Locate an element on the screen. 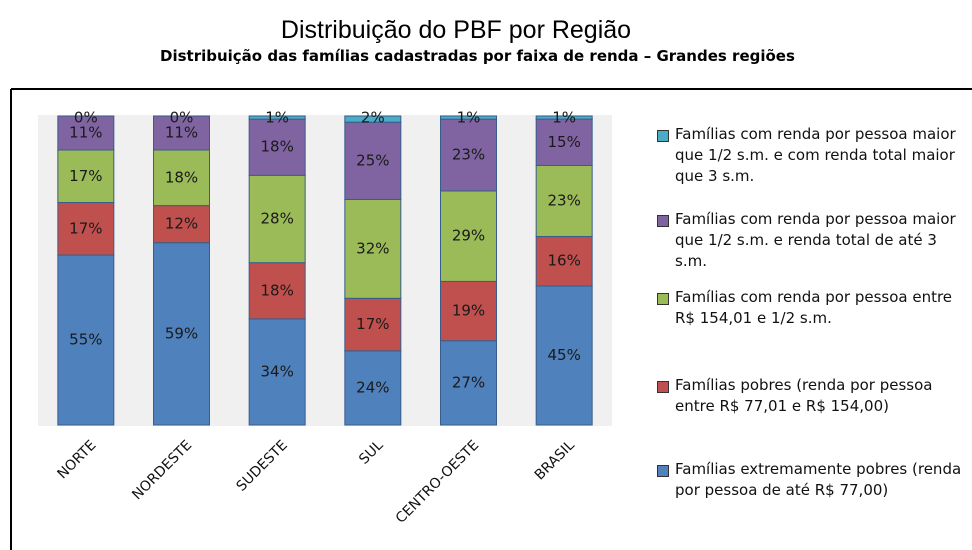 The image size is (972, 550). value-label: 16% is located at coordinates (563, 261).